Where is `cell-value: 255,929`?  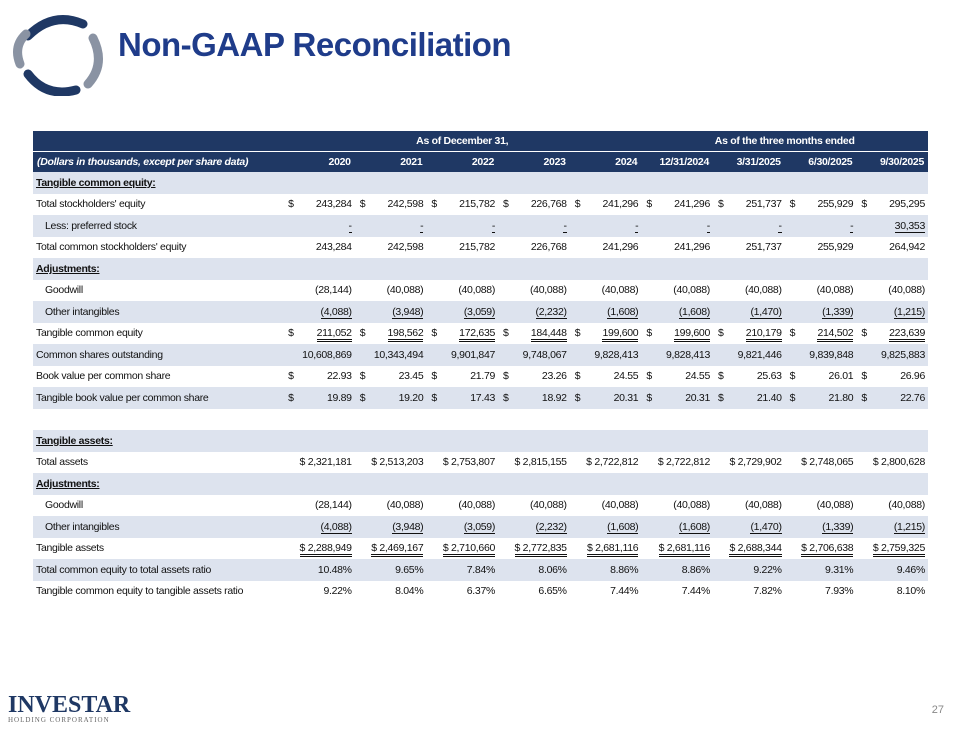
cell-value: 255,929 is located at coordinates (835, 204).